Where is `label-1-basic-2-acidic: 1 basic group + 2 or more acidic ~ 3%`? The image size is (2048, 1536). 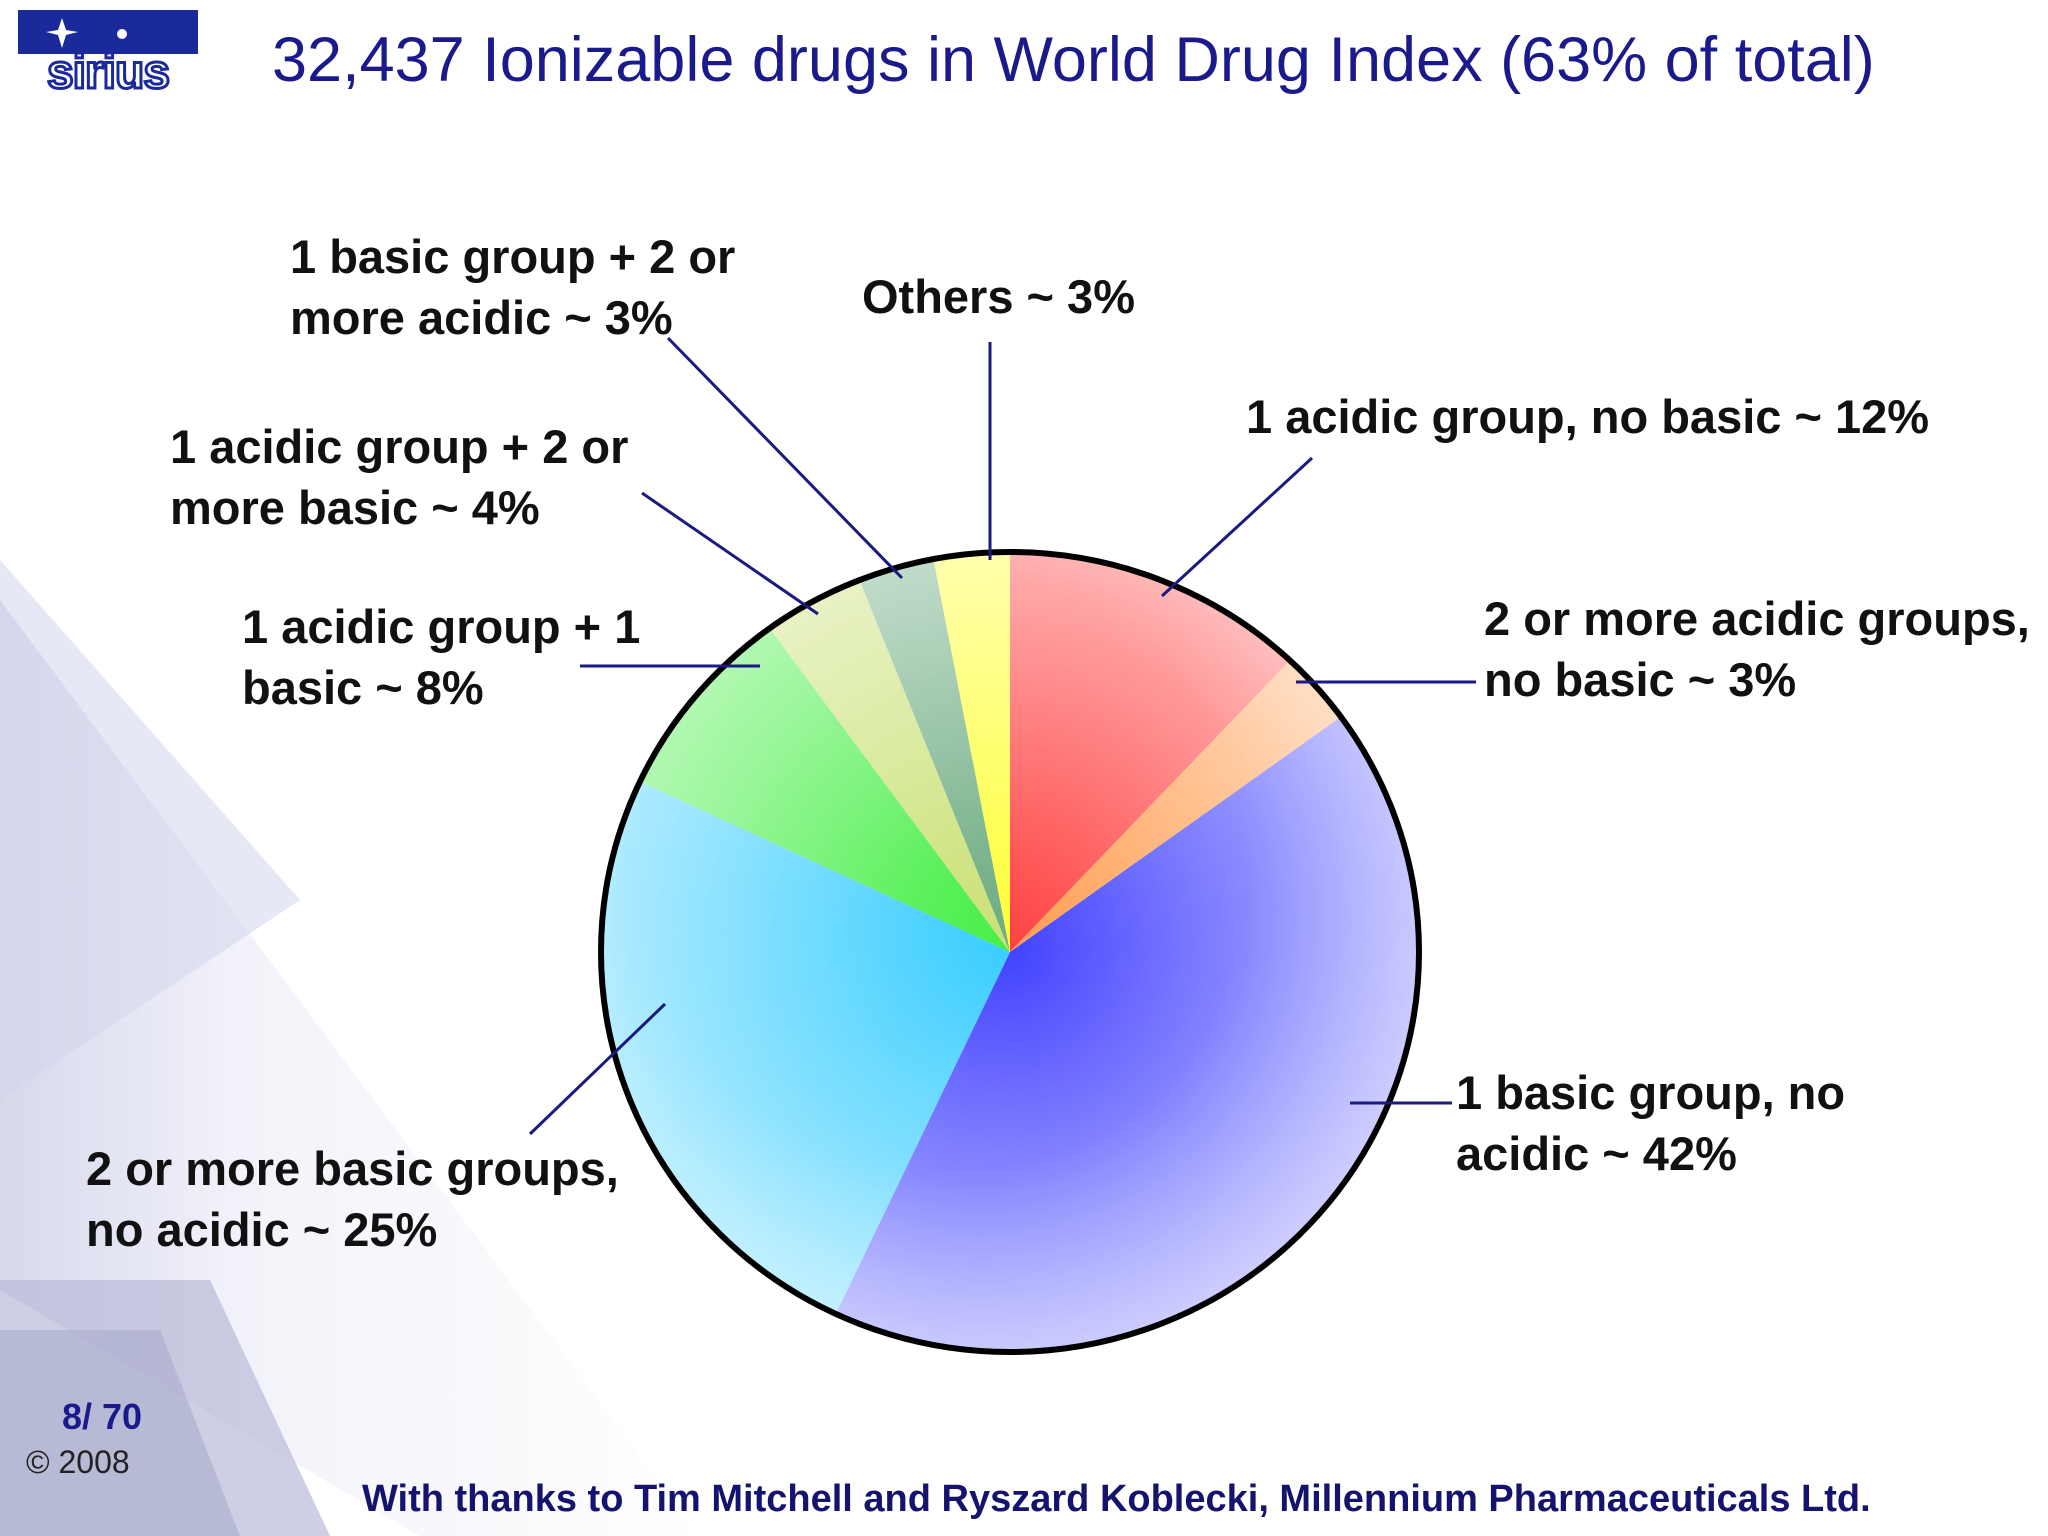 label-1-basic-2-acidic: 1 basic group + 2 or more acidic ~ 3% is located at coordinates (550, 287).